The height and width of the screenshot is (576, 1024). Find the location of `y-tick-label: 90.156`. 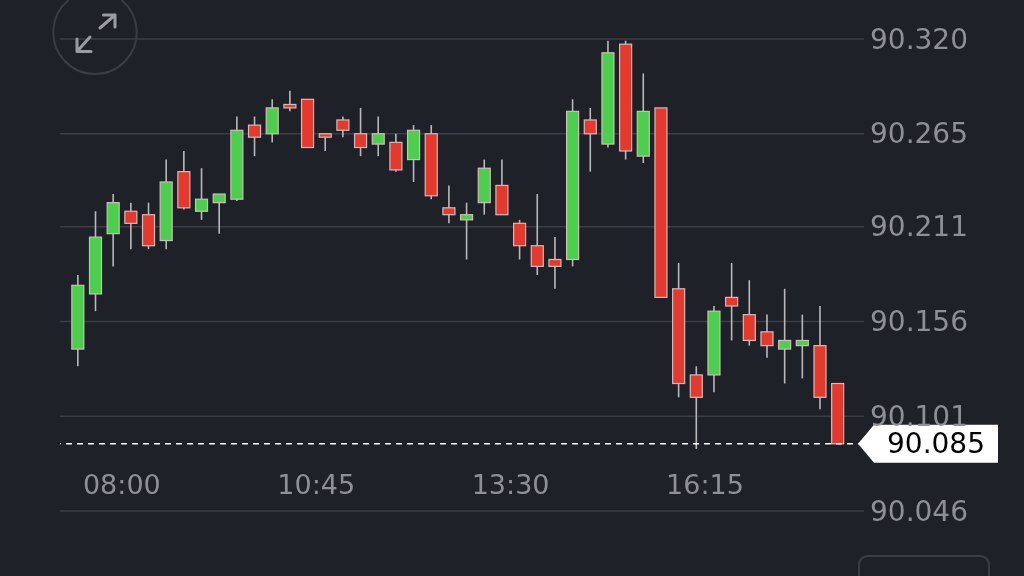

y-tick-label: 90.156 is located at coordinates (919, 322).